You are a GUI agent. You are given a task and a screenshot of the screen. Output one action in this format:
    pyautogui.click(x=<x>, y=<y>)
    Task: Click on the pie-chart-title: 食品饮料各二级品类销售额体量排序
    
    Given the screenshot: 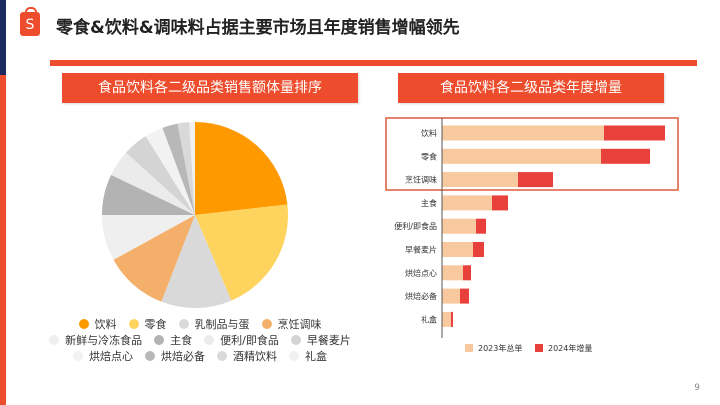 What is the action you would take?
    pyautogui.click(x=210, y=88)
    